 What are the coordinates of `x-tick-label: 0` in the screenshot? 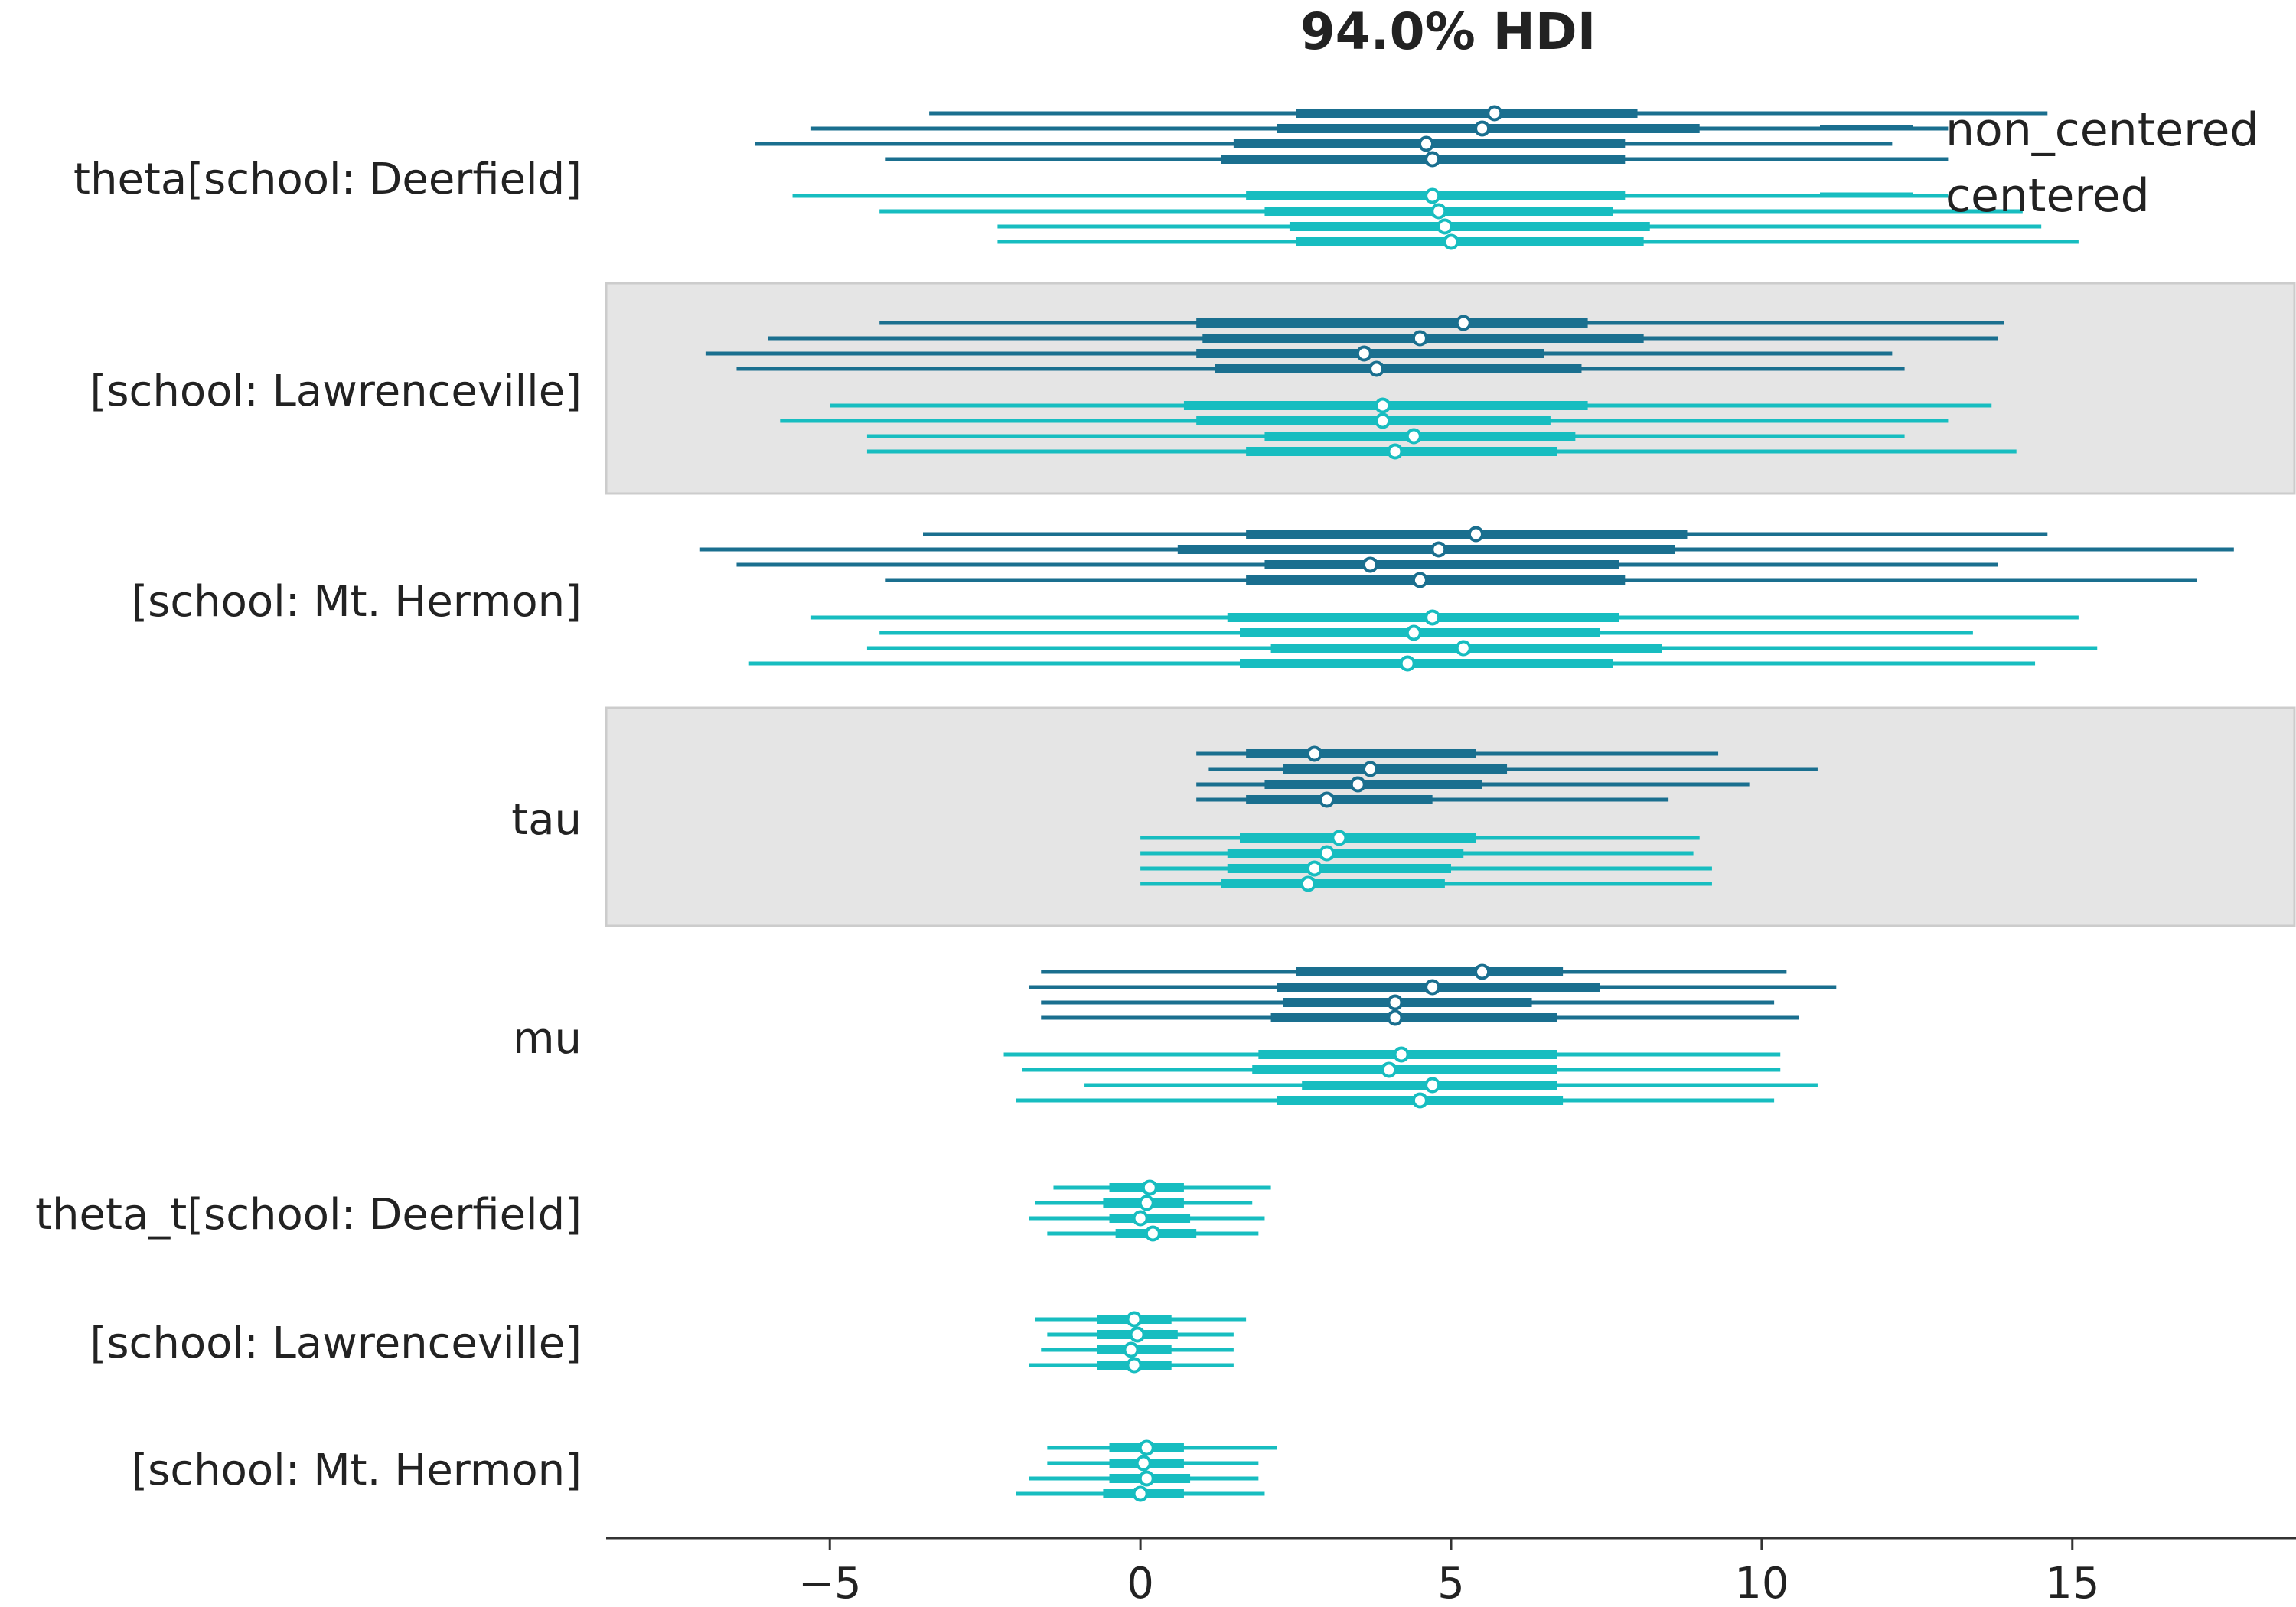 It's located at (1140, 1583).